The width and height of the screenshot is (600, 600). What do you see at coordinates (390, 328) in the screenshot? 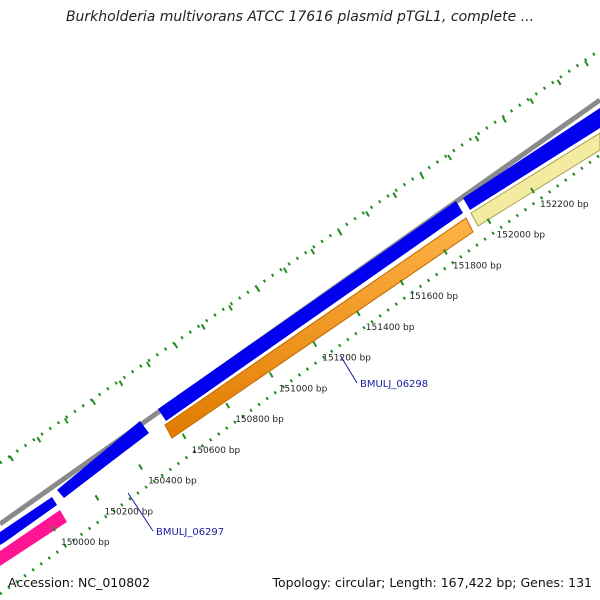
I see `tick-label: 151400 bp` at bounding box center [390, 328].